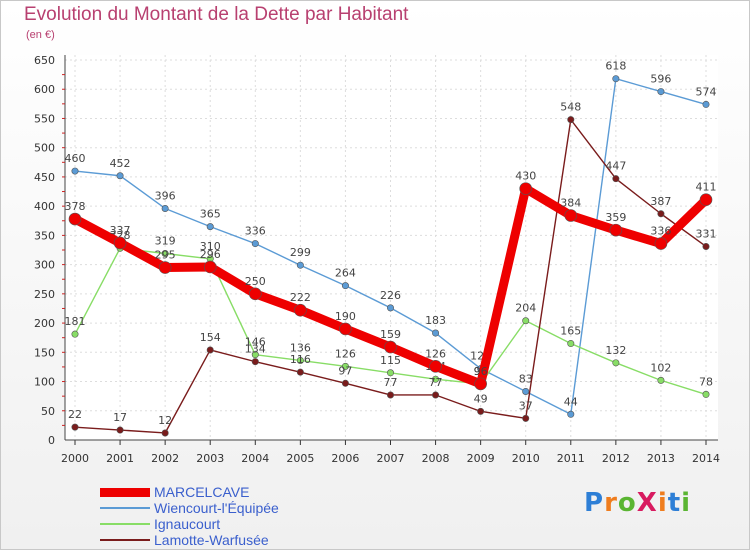  Describe the element at coordinates (255, 342) in the screenshot. I see `data-label-ignaucourt: 146` at that location.